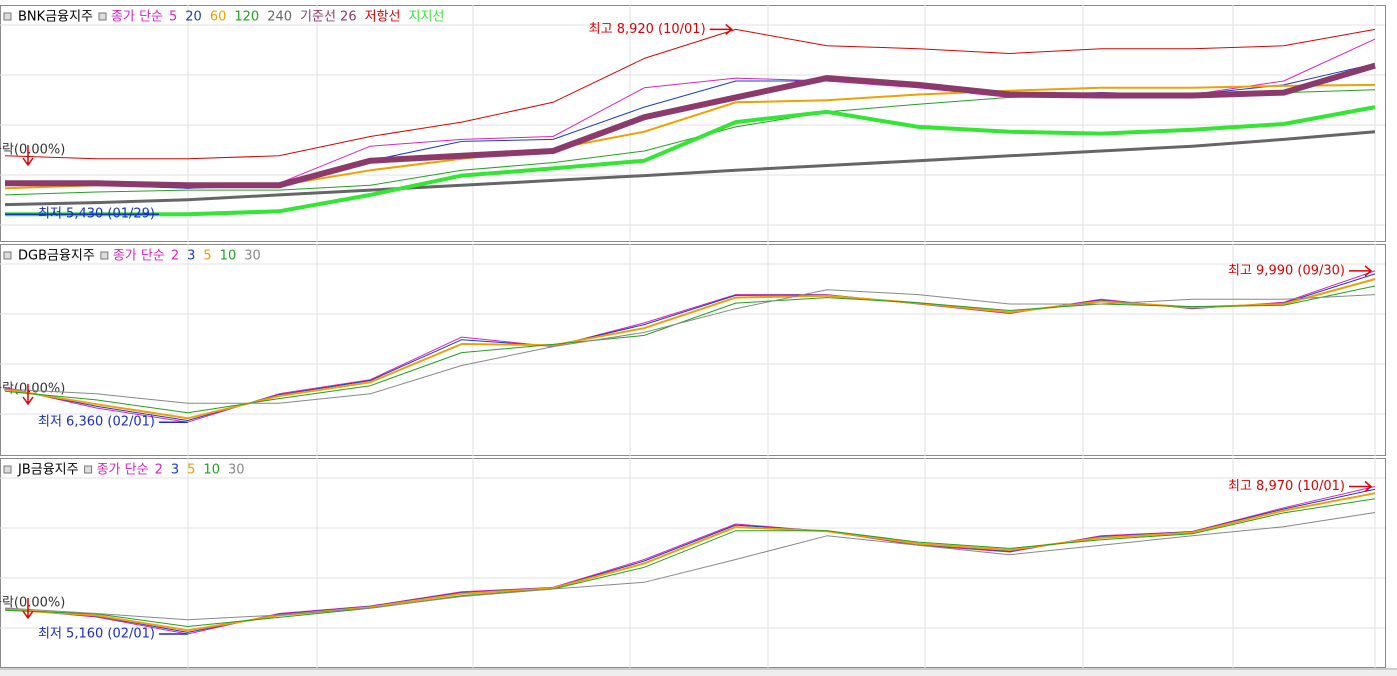 This screenshot has width=1397, height=676. What do you see at coordinates (246, 17) in the screenshot?
I see `legend-entry: 120` at bounding box center [246, 17].